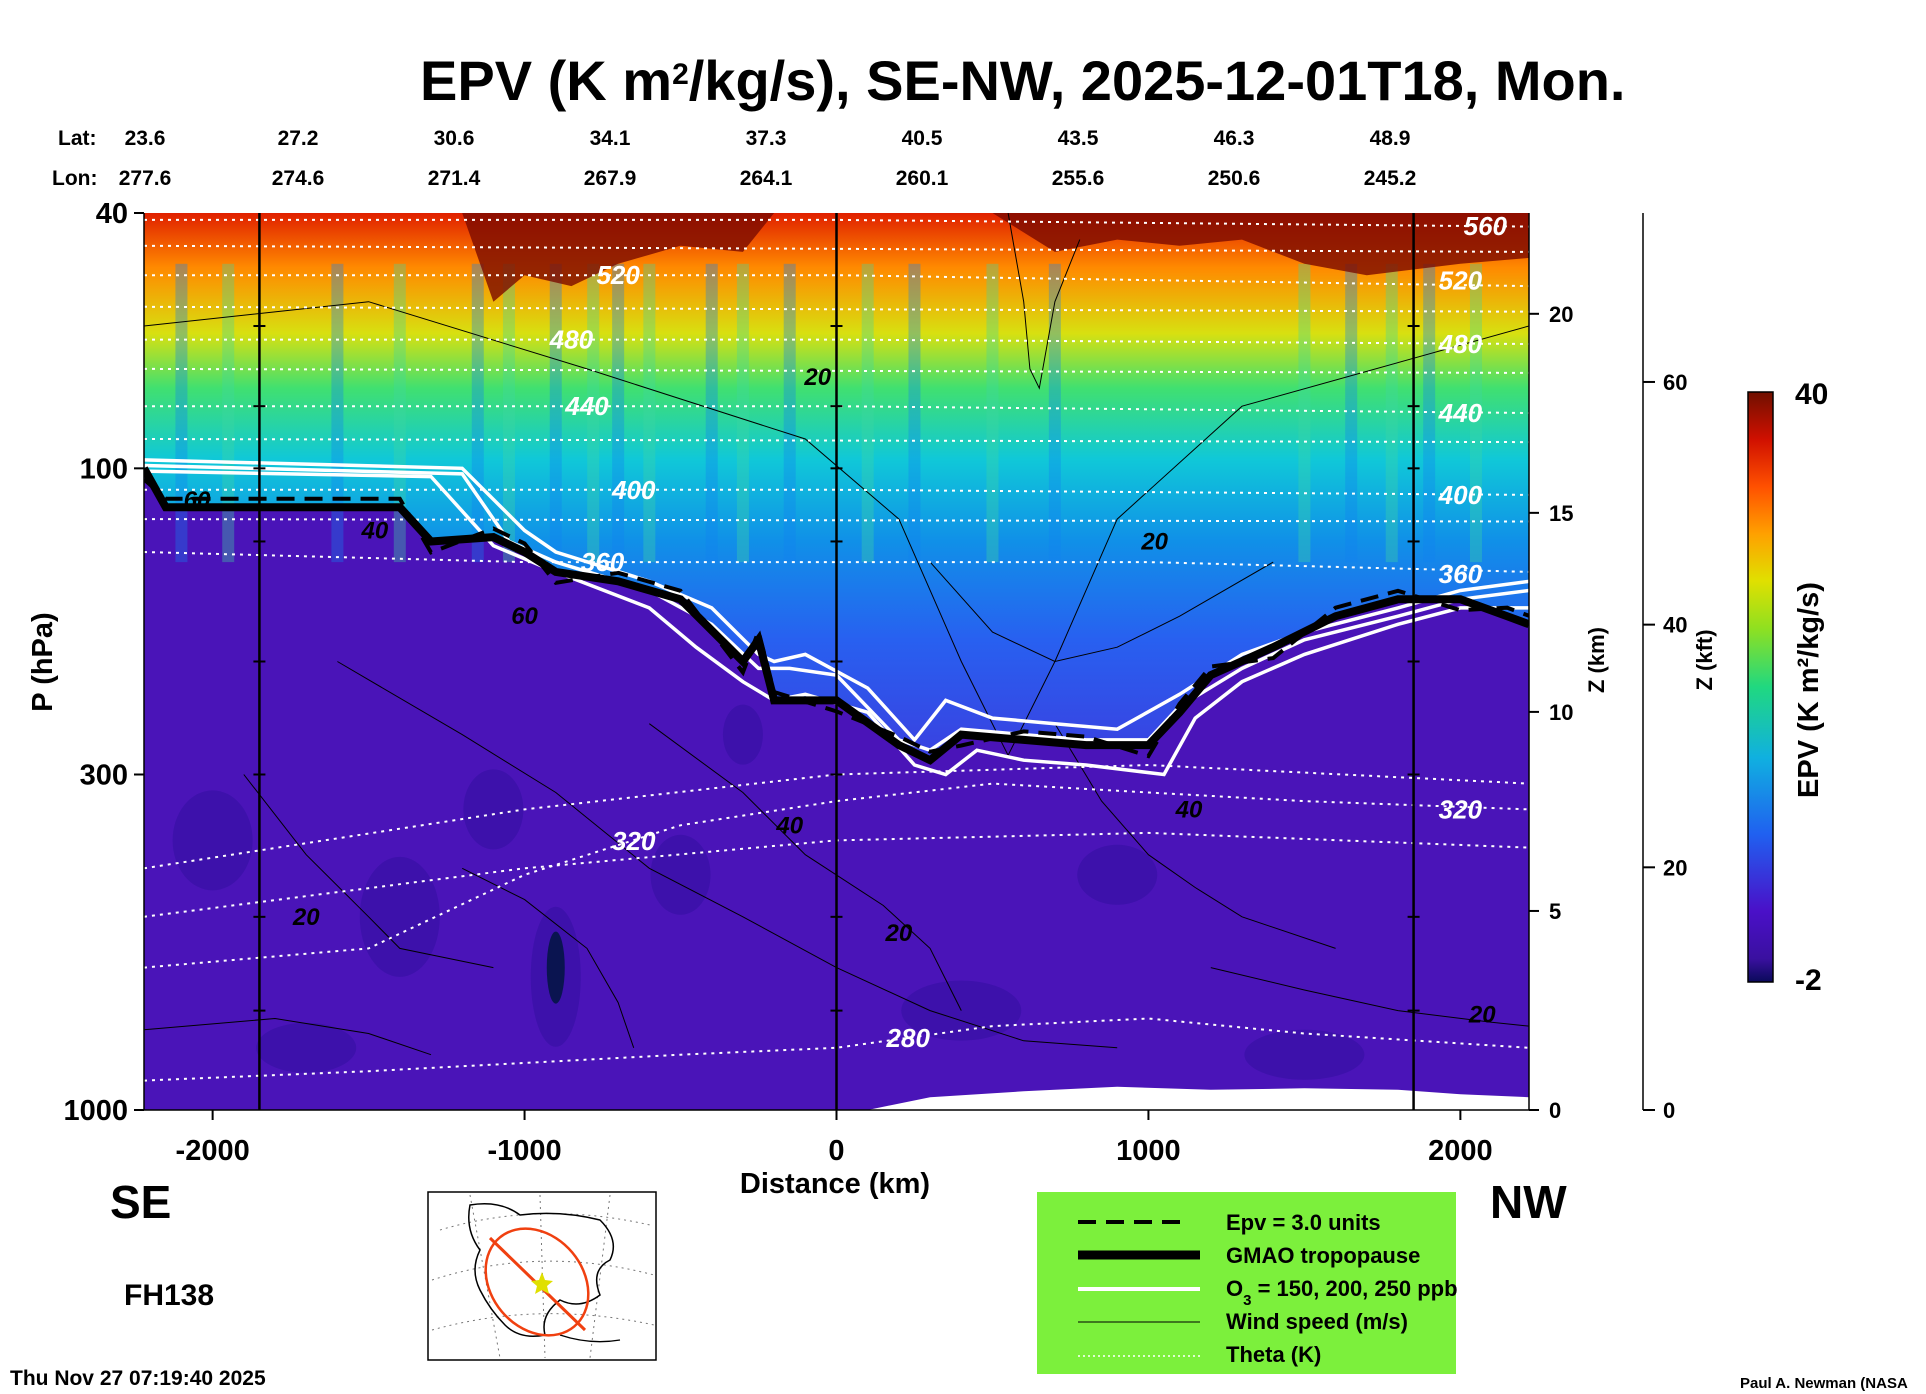  Describe the element at coordinates (104, 775) in the screenshot. I see `y-tick-label: 300` at that location.